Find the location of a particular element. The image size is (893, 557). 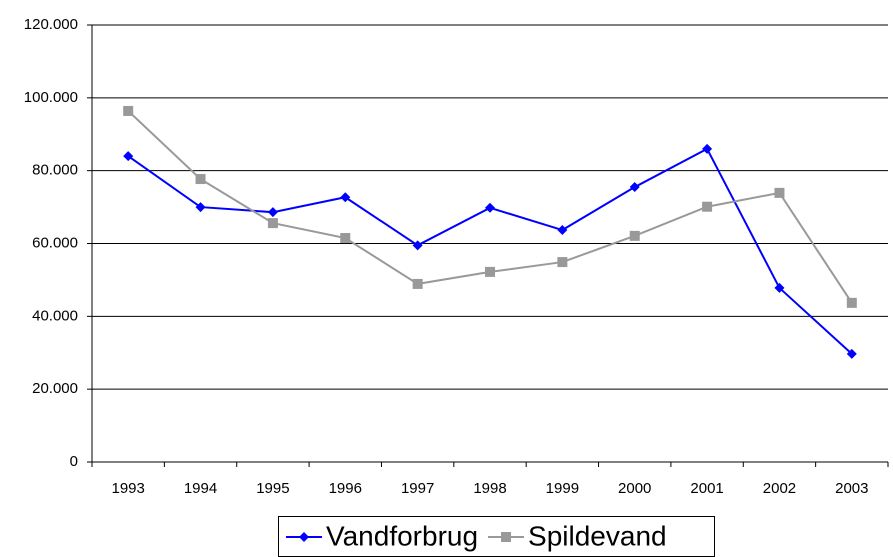

x-tick-label: 1997 is located at coordinates (417, 488).